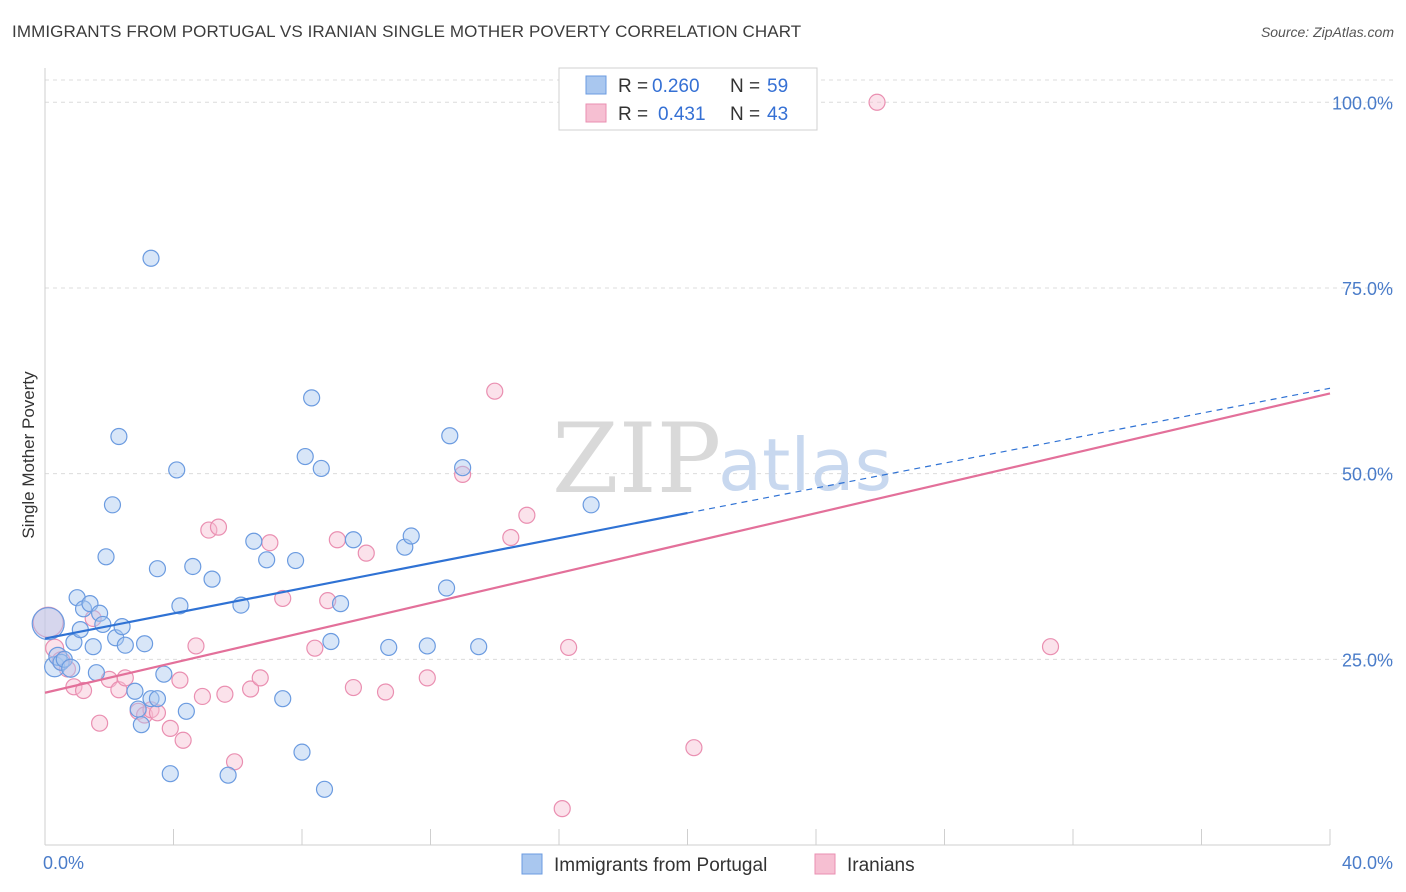 The width and height of the screenshot is (1406, 892). I want to click on y-tick-label: 25.0%, so click(1367, 660).